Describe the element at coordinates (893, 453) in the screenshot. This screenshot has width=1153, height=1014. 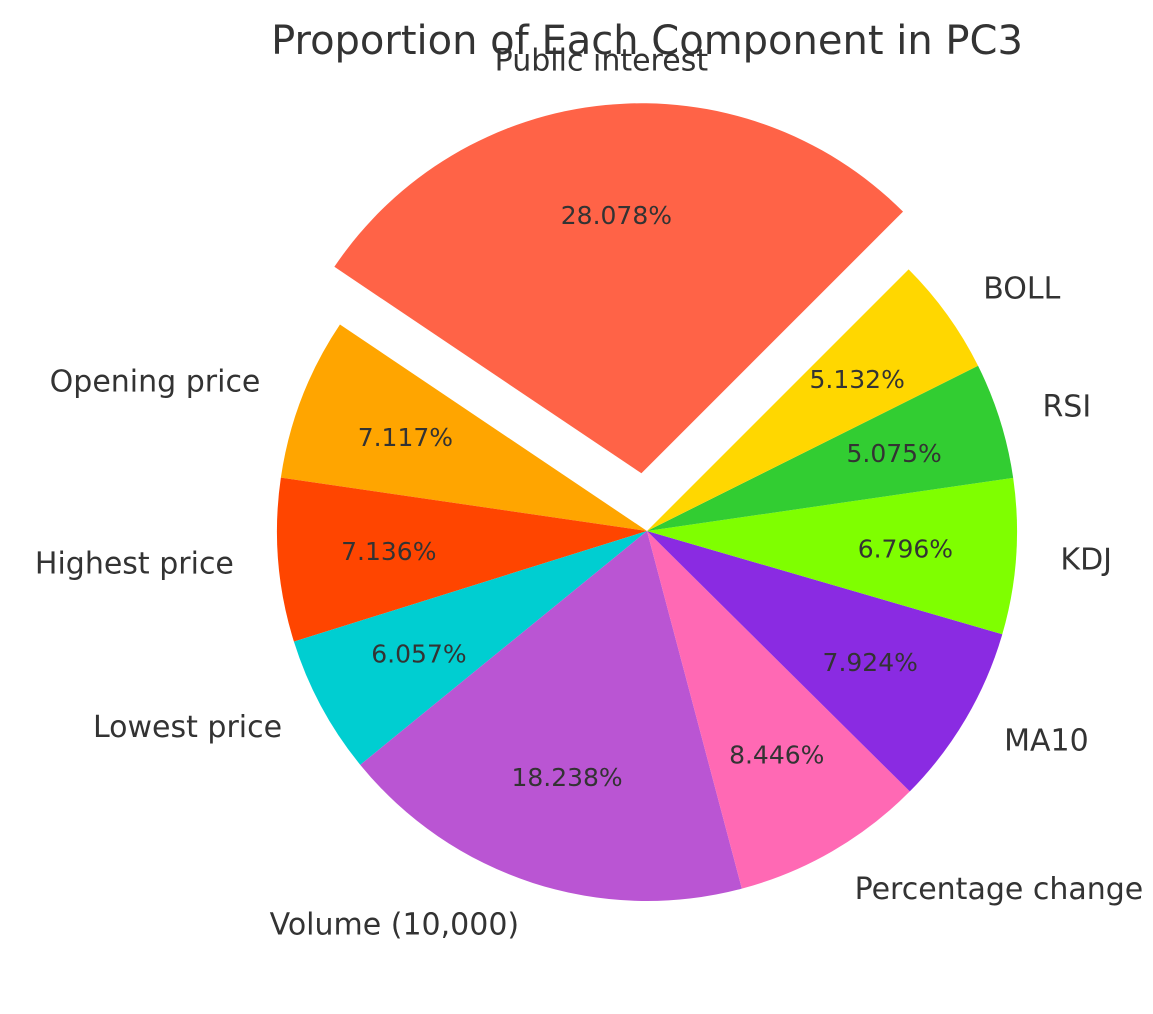
I see `slice-percent-label: 5.075%` at that location.